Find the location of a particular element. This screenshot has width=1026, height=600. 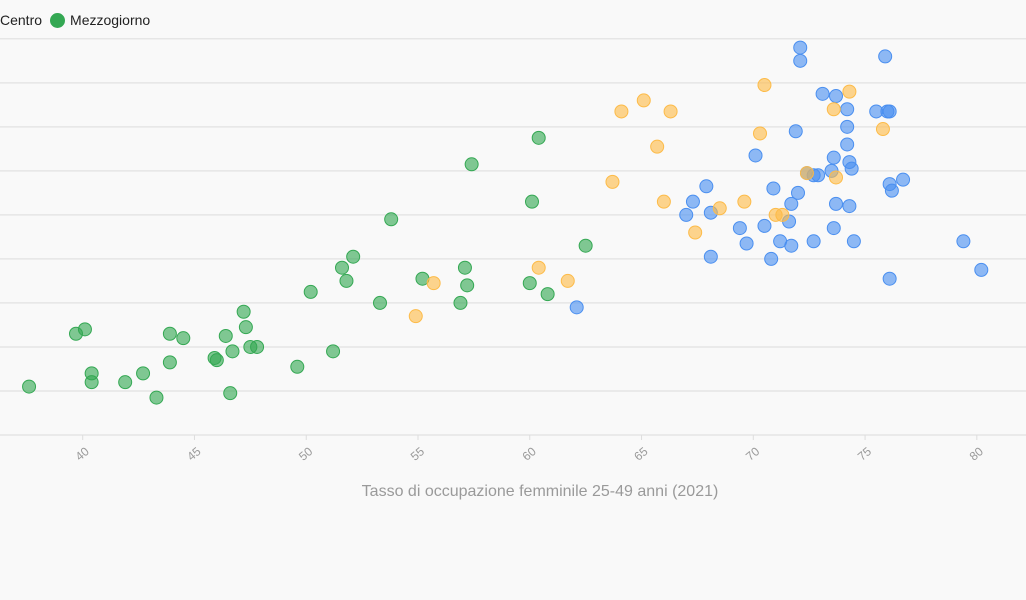

x-tick-label: 80 is located at coordinates (976, 454).